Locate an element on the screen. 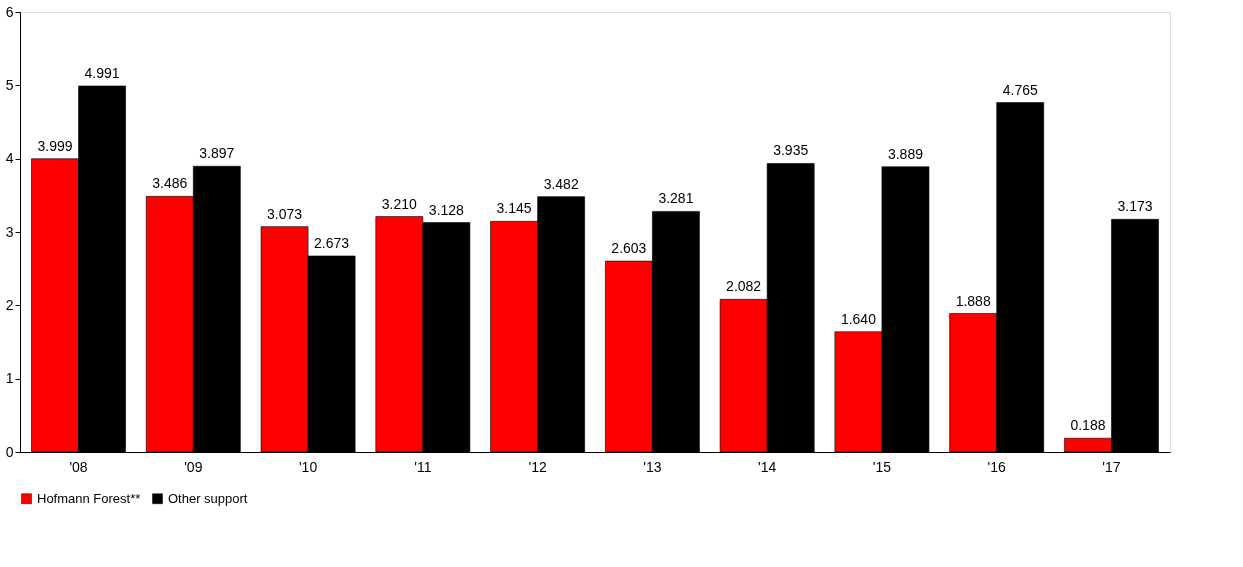  y-tick-label: 3 is located at coordinates (9, 231).